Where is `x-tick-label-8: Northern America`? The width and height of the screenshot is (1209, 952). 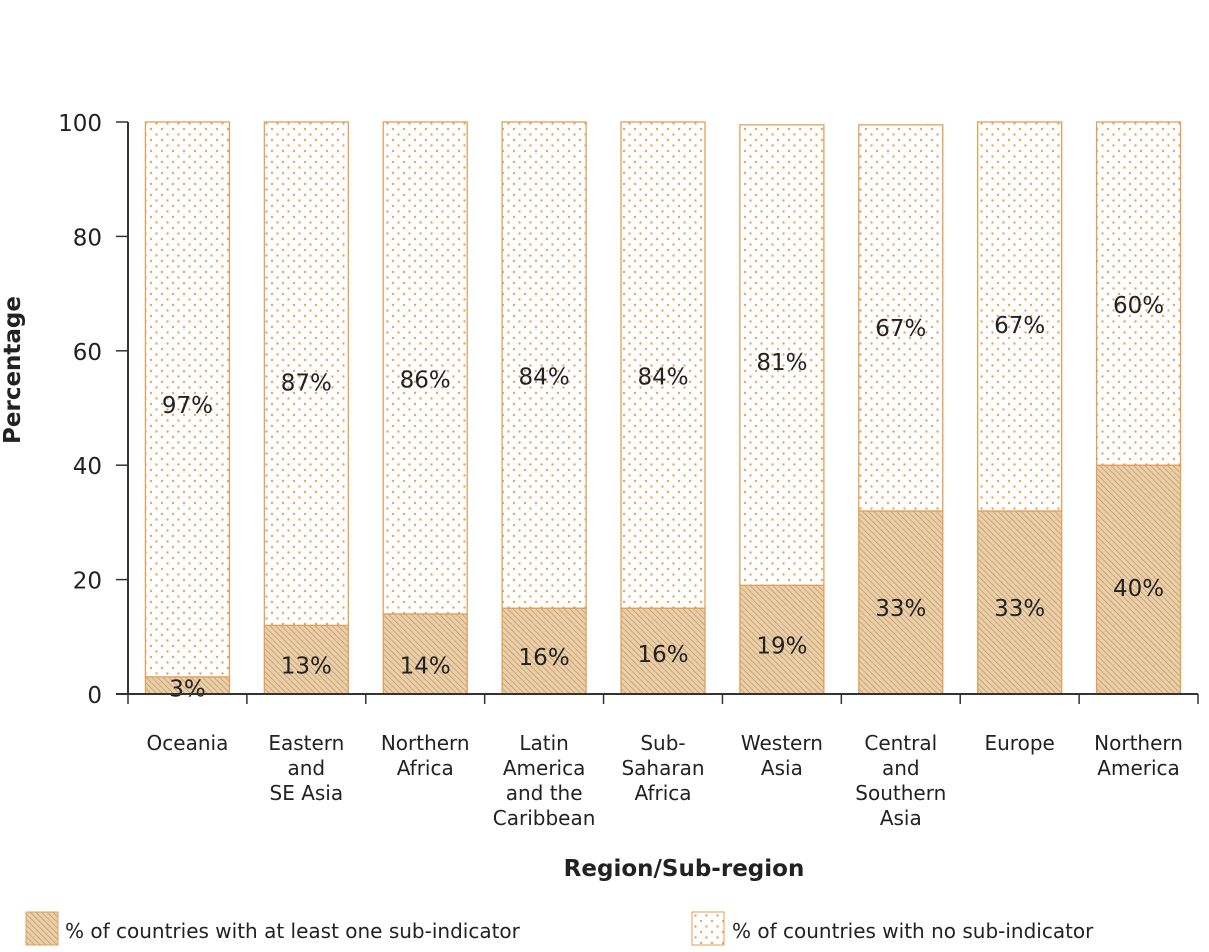
x-tick-label-8: Northern America is located at coordinates (1138, 755).